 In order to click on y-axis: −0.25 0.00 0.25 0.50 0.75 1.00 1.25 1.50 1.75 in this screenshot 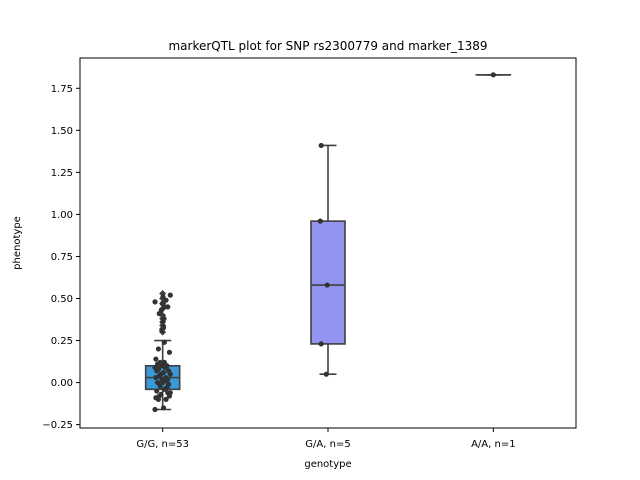, I will do `click(61, 257)`.